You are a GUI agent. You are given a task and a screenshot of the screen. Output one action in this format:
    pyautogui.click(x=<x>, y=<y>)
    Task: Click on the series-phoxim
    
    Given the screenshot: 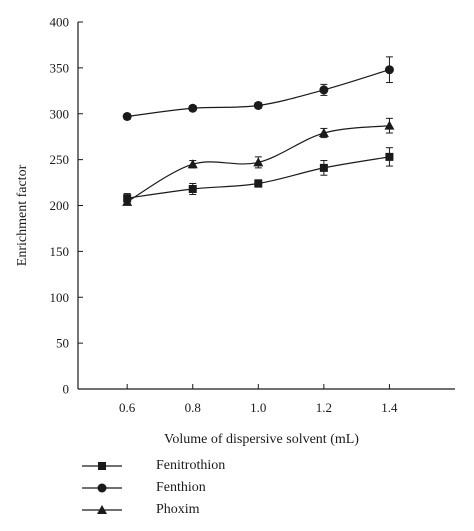 What is the action you would take?
    pyautogui.click(x=258, y=161)
    